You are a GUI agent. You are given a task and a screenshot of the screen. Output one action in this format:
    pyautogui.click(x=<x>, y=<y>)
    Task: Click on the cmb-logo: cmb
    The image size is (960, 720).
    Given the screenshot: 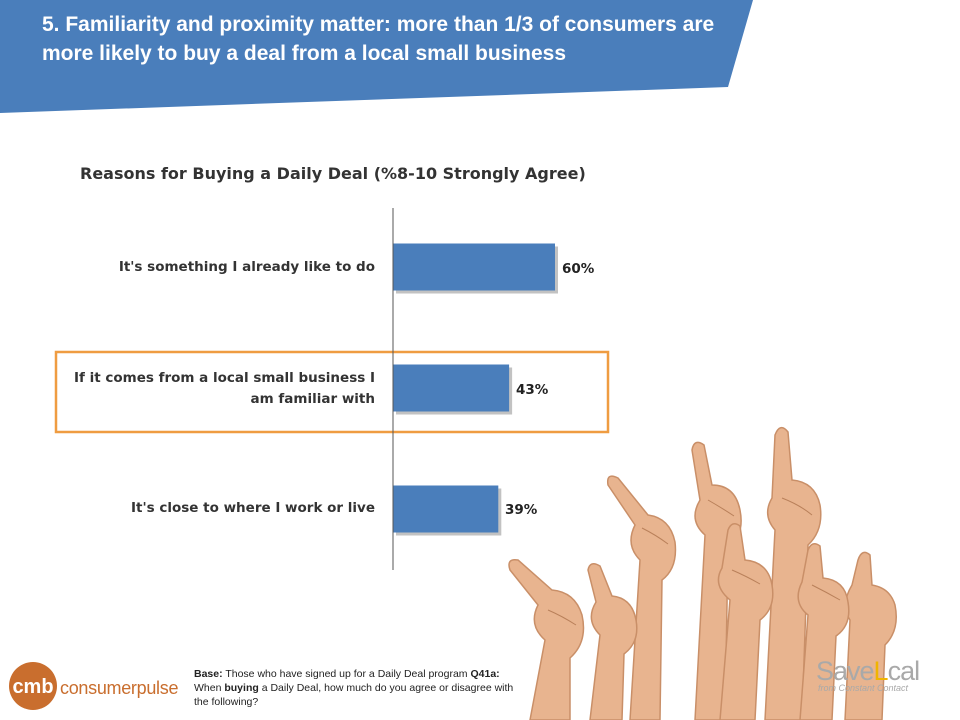 What is the action you would take?
    pyautogui.click(x=33, y=686)
    